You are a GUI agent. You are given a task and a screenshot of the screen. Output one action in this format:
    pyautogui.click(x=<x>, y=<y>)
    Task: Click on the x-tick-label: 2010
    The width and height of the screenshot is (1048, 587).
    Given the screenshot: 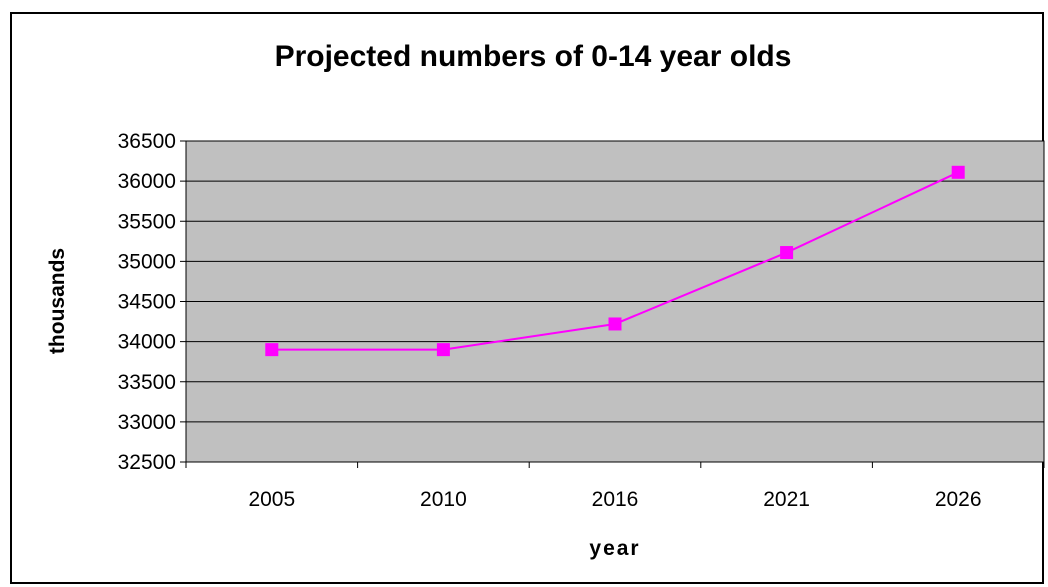 What is the action you would take?
    pyautogui.click(x=443, y=499)
    